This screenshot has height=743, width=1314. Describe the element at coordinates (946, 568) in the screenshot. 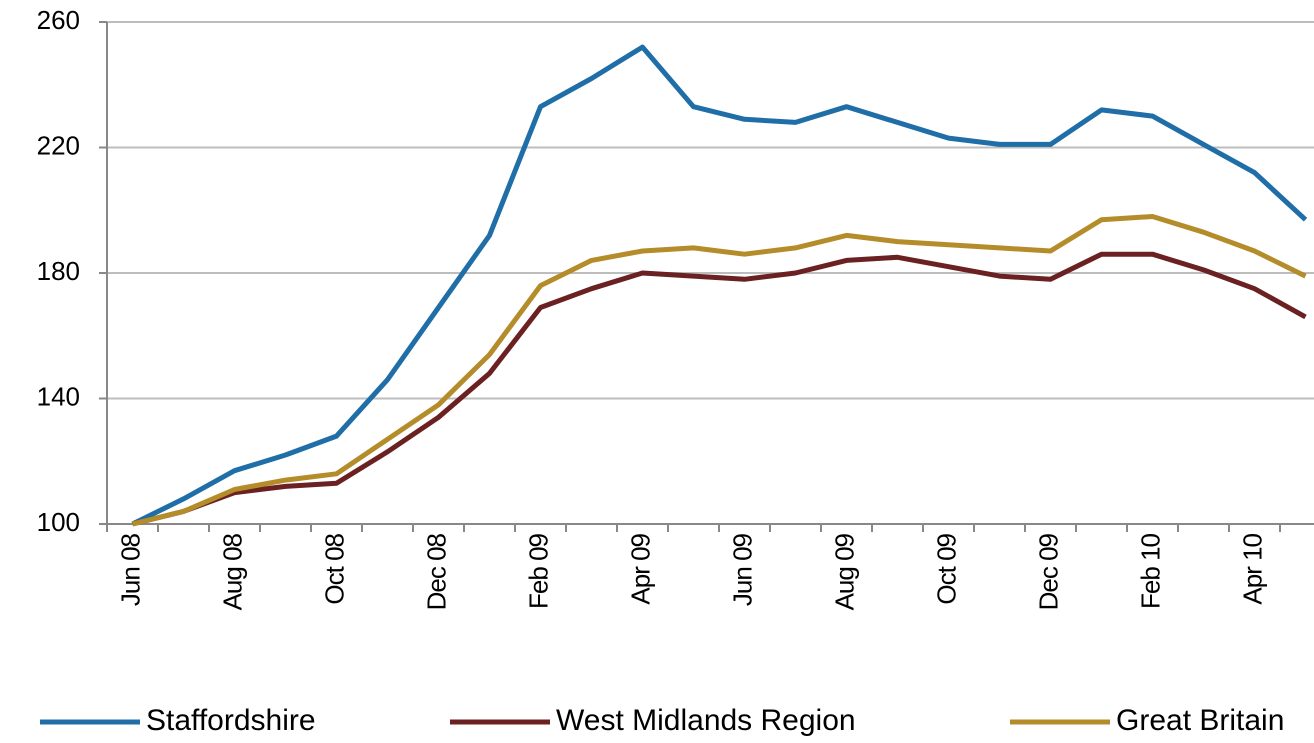

I see `x-tick-label: Oct 09` at that location.